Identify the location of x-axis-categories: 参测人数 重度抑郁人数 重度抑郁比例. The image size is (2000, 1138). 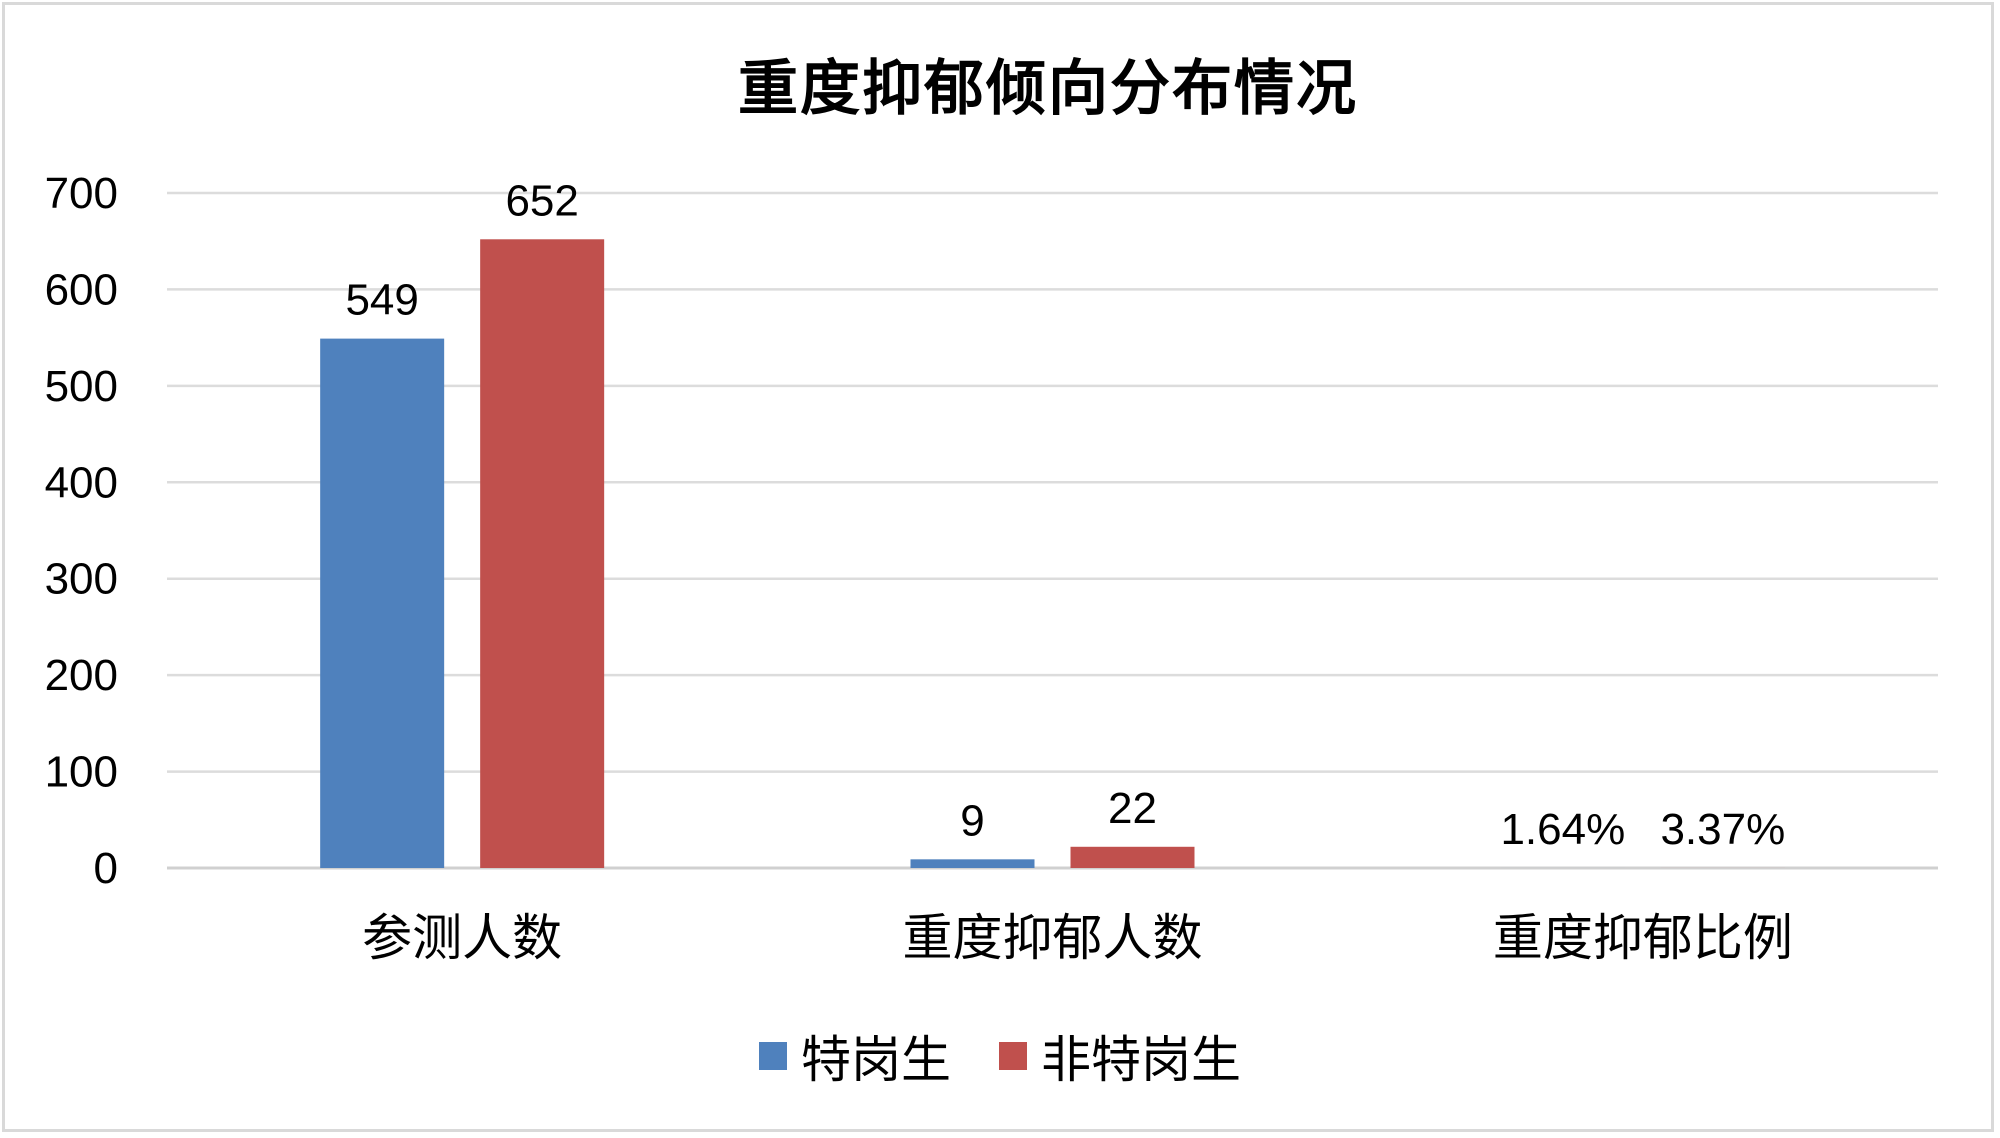
(1077, 938).